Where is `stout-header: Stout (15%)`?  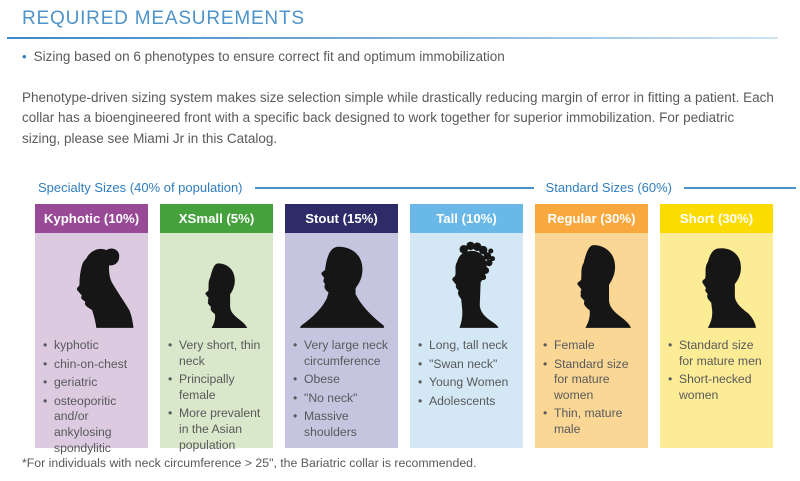 stout-header: Stout (15%) is located at coordinates (341, 218).